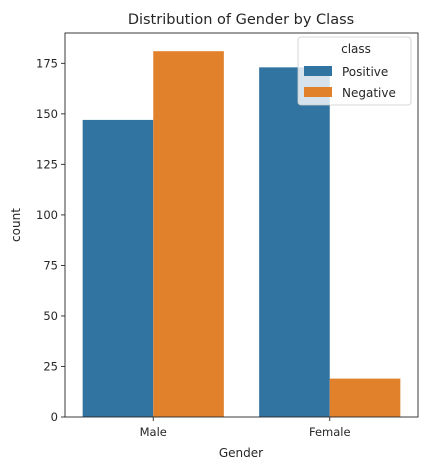 The width and height of the screenshot is (427, 475). Describe the element at coordinates (50, 265) in the screenshot. I see `y-tick-label: 75` at that location.